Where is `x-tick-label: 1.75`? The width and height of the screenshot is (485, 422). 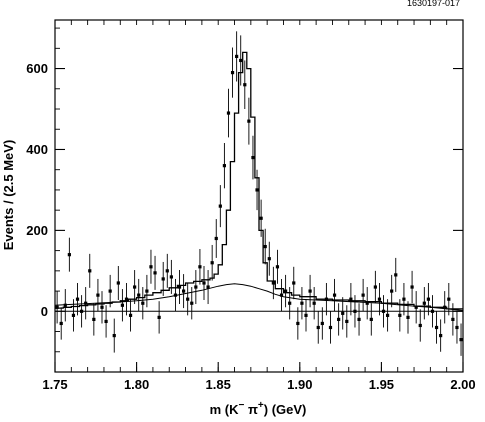
x-tick-label: 1.75 is located at coordinates (54, 384).